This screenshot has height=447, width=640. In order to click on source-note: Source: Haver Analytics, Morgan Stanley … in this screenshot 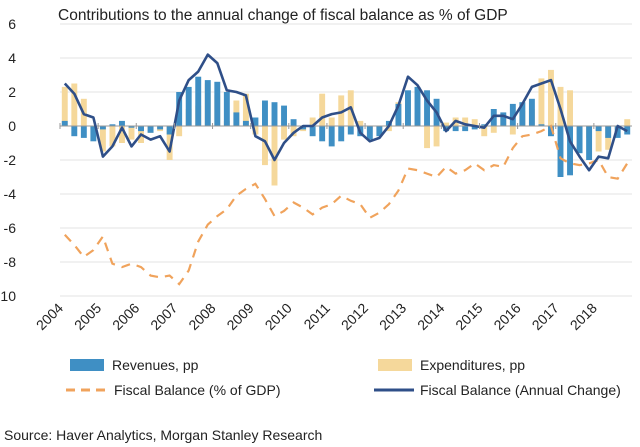, I will do `click(163, 435)`.